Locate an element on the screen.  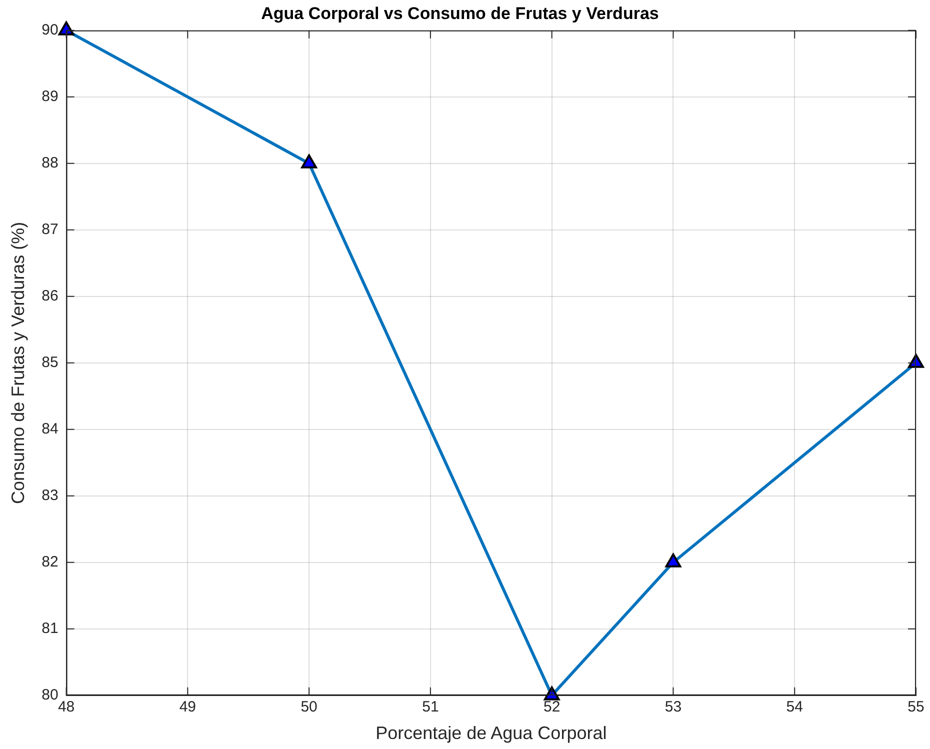
y-tick-label: 88 is located at coordinates (50, 163).